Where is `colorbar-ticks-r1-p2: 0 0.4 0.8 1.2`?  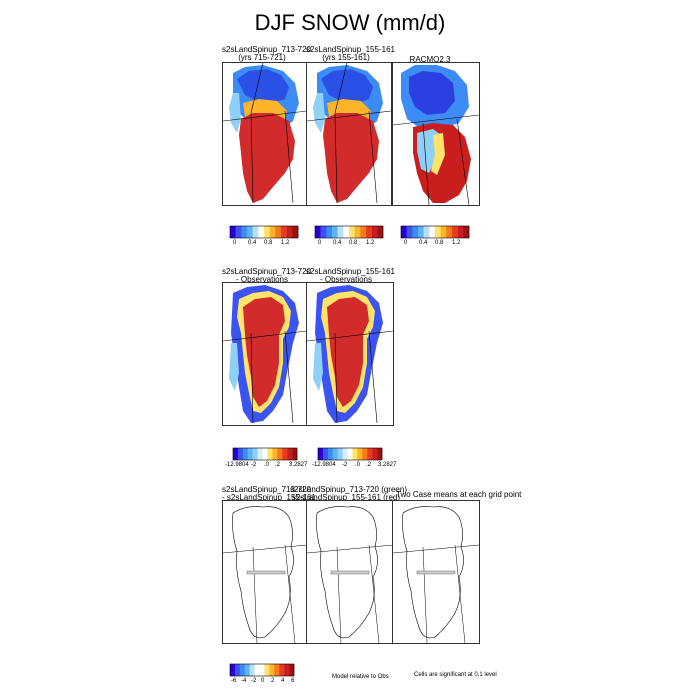 colorbar-ticks-r1-p2: 0 0.4 0.8 1.2 is located at coordinates (349, 244).